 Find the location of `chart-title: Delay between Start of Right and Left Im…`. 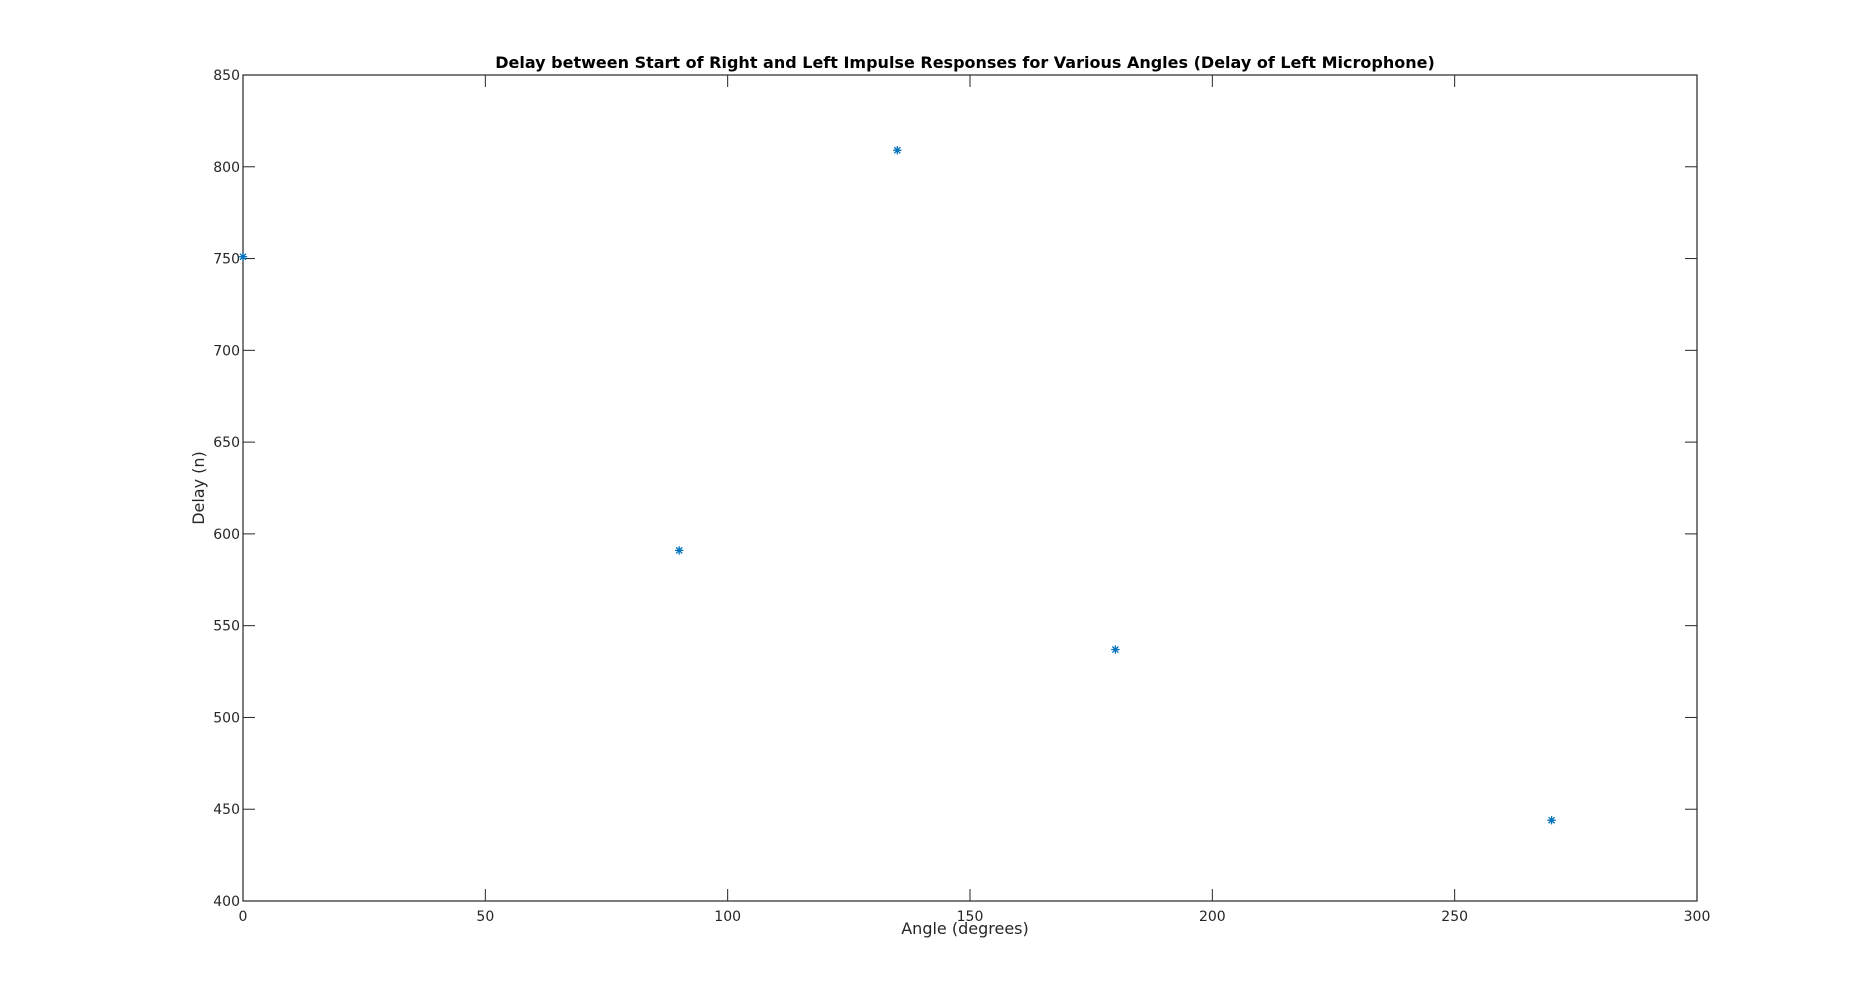

chart-title: Delay between Start of Right and Left Im… is located at coordinates (965, 62).